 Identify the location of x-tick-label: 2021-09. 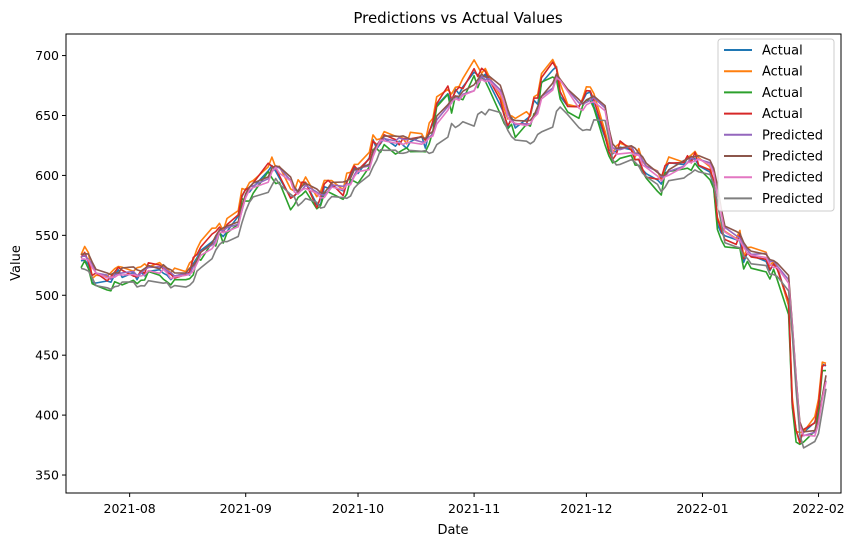
(246, 508).